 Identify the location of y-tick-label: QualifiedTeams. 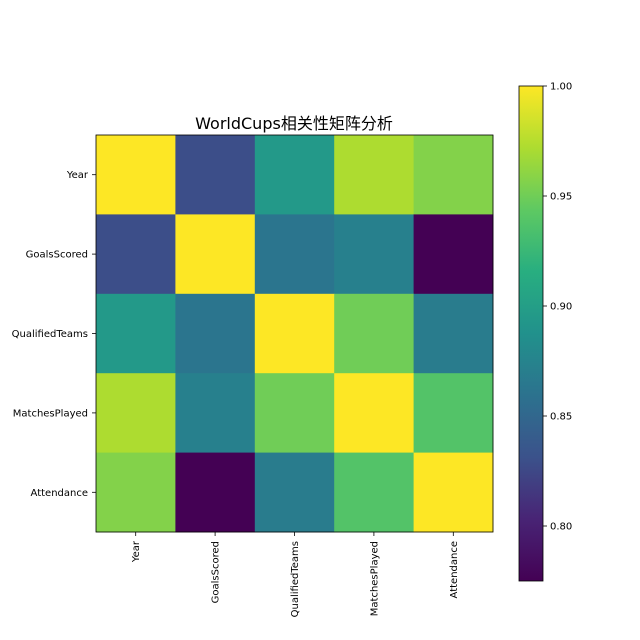
(50, 334).